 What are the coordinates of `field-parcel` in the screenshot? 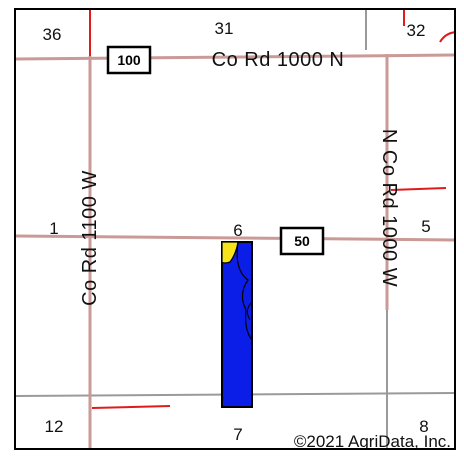 It's located at (237, 324).